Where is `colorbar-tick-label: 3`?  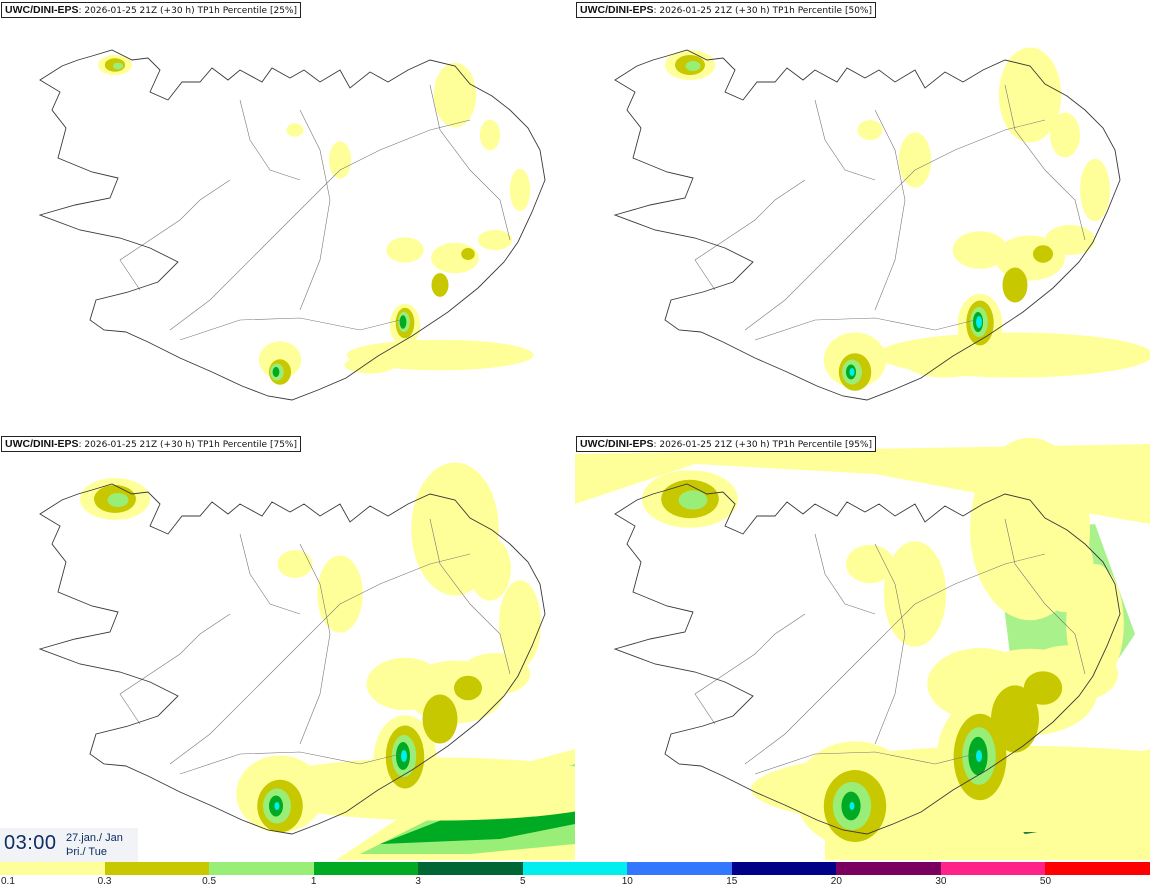
colorbar-tick-label: 3 is located at coordinates (418, 881).